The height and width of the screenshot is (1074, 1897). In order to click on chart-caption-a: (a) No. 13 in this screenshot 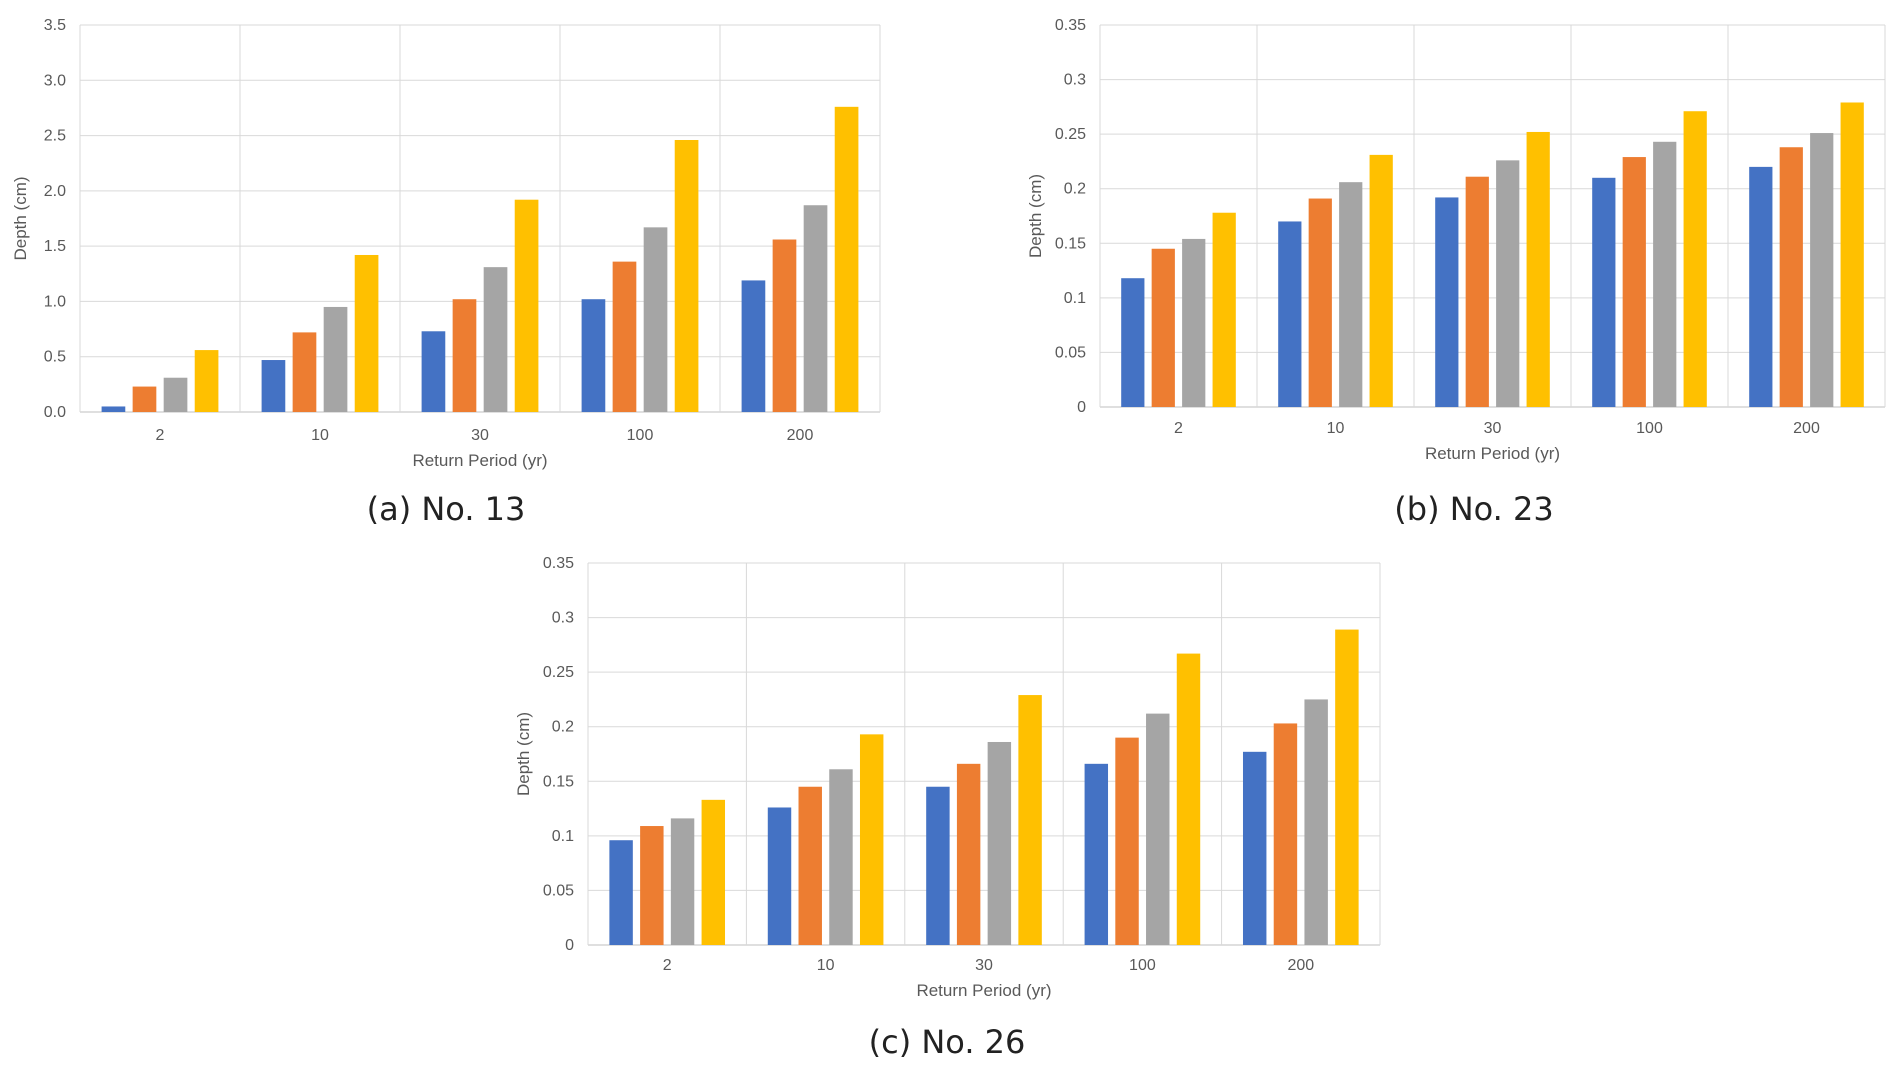, I will do `click(446, 509)`.